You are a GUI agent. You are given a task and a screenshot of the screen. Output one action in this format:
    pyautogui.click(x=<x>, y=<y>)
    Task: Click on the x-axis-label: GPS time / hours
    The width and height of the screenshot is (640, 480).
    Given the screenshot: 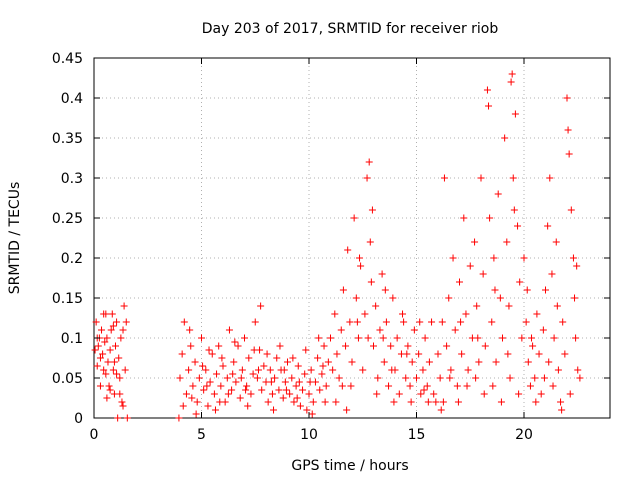 What is the action you would take?
    pyautogui.click(x=349, y=466)
    